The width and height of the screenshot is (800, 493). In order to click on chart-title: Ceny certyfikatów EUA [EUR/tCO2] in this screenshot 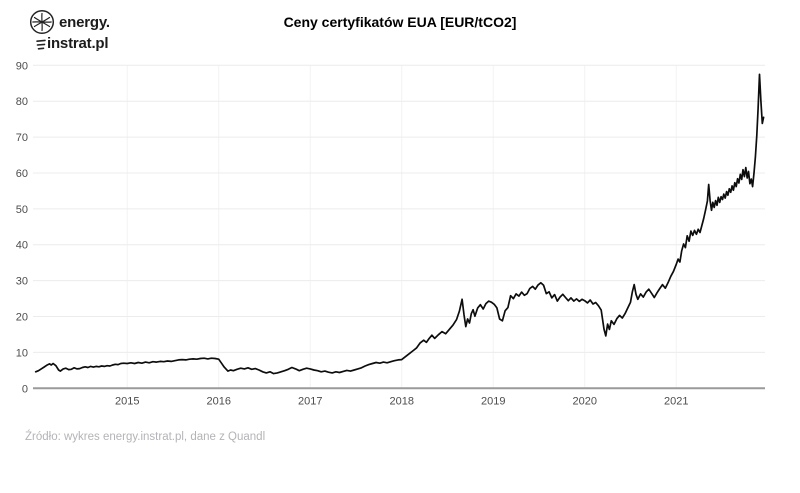, I will do `click(400, 22)`.